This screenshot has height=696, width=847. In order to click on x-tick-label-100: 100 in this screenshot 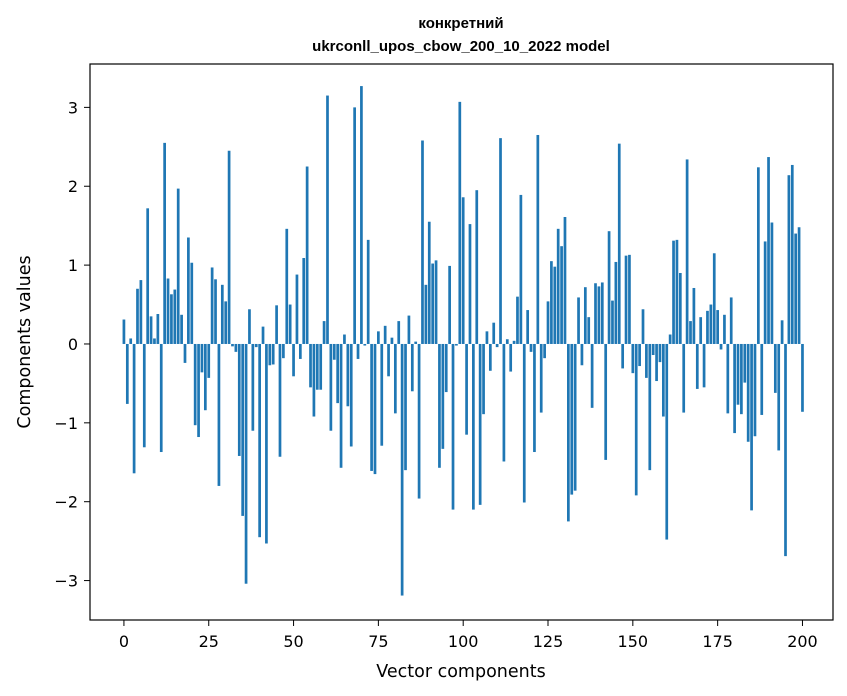, I will do `click(463, 641)`.